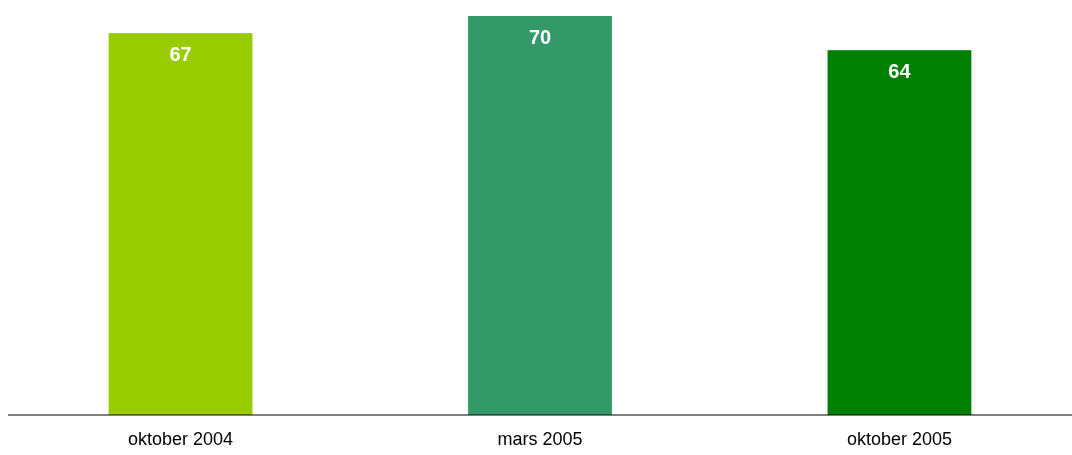 Image resolution: width=1072 pixels, height=455 pixels. Describe the element at coordinates (900, 71) in the screenshot. I see `data-label: 64` at that location.